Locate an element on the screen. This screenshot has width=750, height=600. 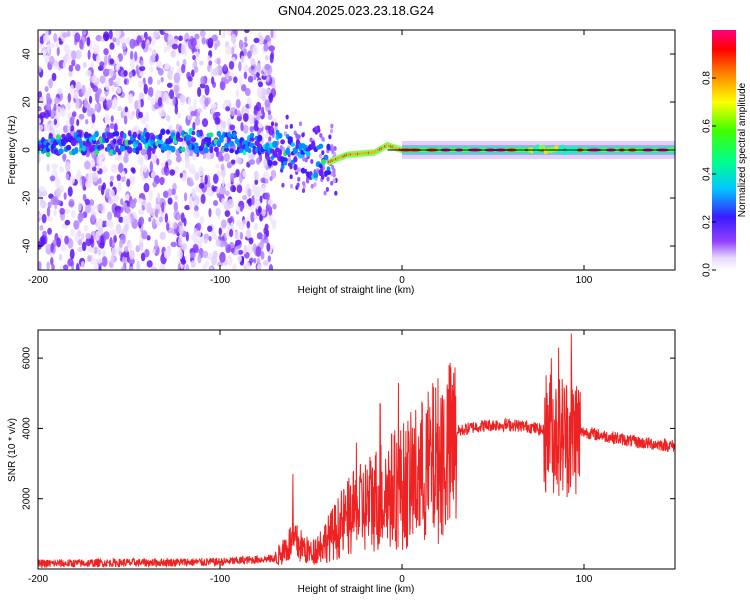
chart-title: GN04.2025.023.23.18.G24 is located at coordinates (356, 10).